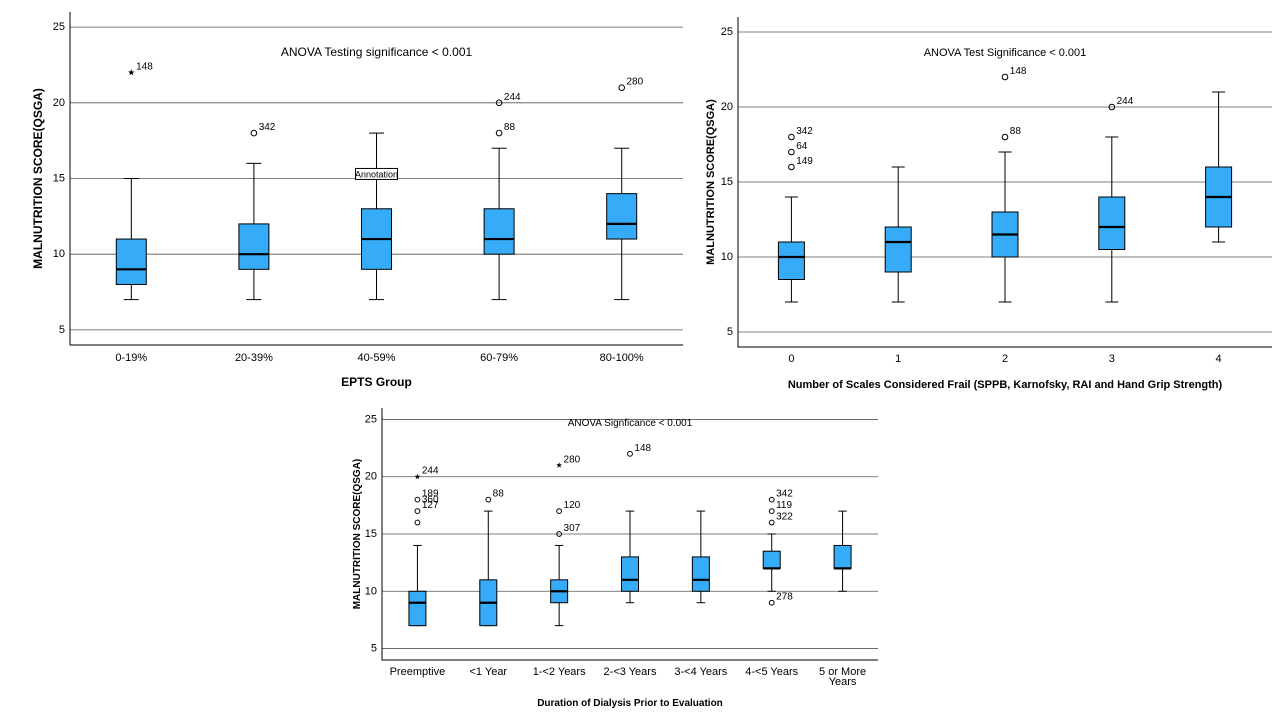 The height and width of the screenshot is (720, 1280). What do you see at coordinates (636, 523) in the screenshot?
I see `box-3: 148` at bounding box center [636, 523].